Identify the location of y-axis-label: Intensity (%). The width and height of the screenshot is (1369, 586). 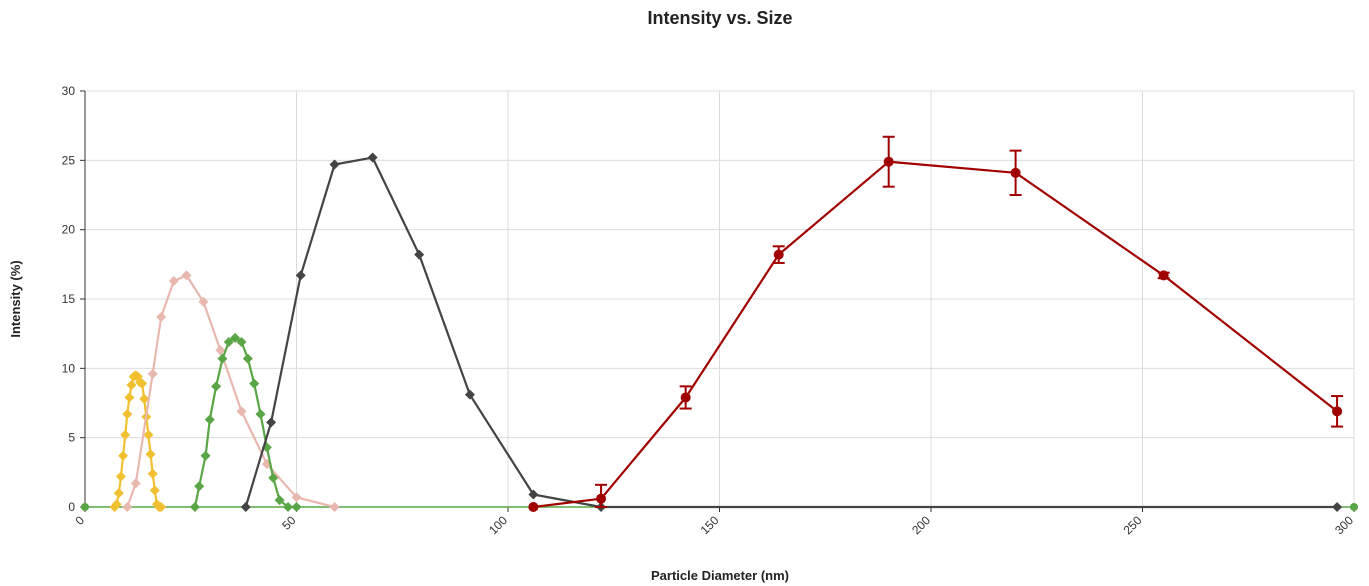
(15, 298).